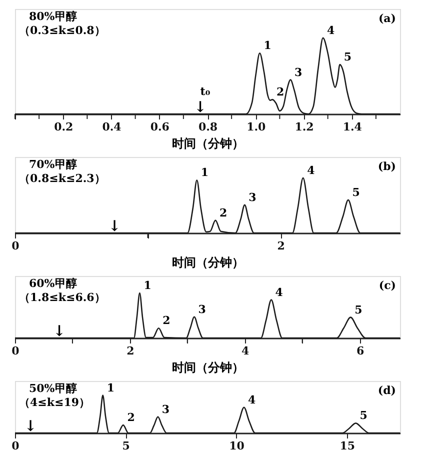 The height and width of the screenshot is (463, 438). What do you see at coordinates (352, 127) in the screenshot?
I see `x-tick-label: 1.4` at bounding box center [352, 127].